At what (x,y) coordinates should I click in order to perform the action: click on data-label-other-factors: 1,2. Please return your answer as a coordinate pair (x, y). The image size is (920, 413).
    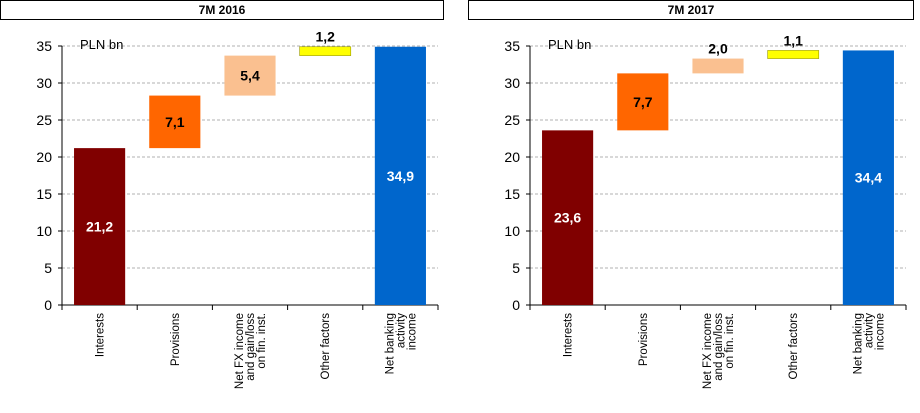
    Looking at the image, I should click on (325, 37).